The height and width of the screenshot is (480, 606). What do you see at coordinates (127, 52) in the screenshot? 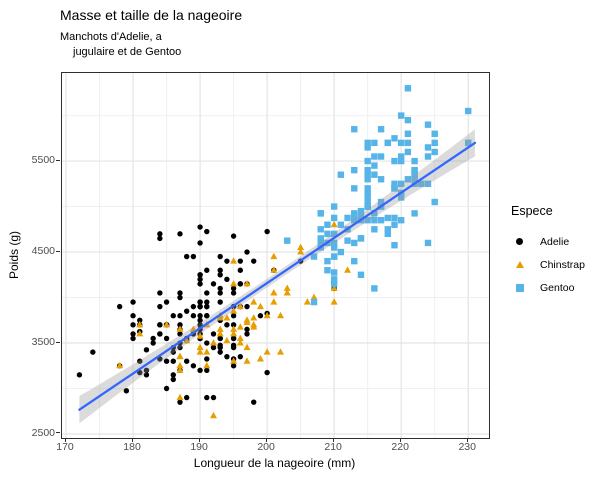
I see `plot-subtitle-line2: jugulaire et de Gentoo` at bounding box center [127, 52].